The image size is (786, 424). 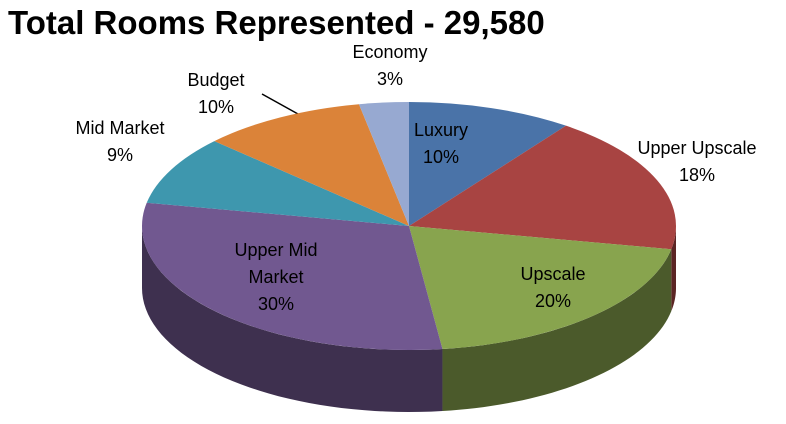 I want to click on slice-value-label: 9%, so click(x=120, y=155).